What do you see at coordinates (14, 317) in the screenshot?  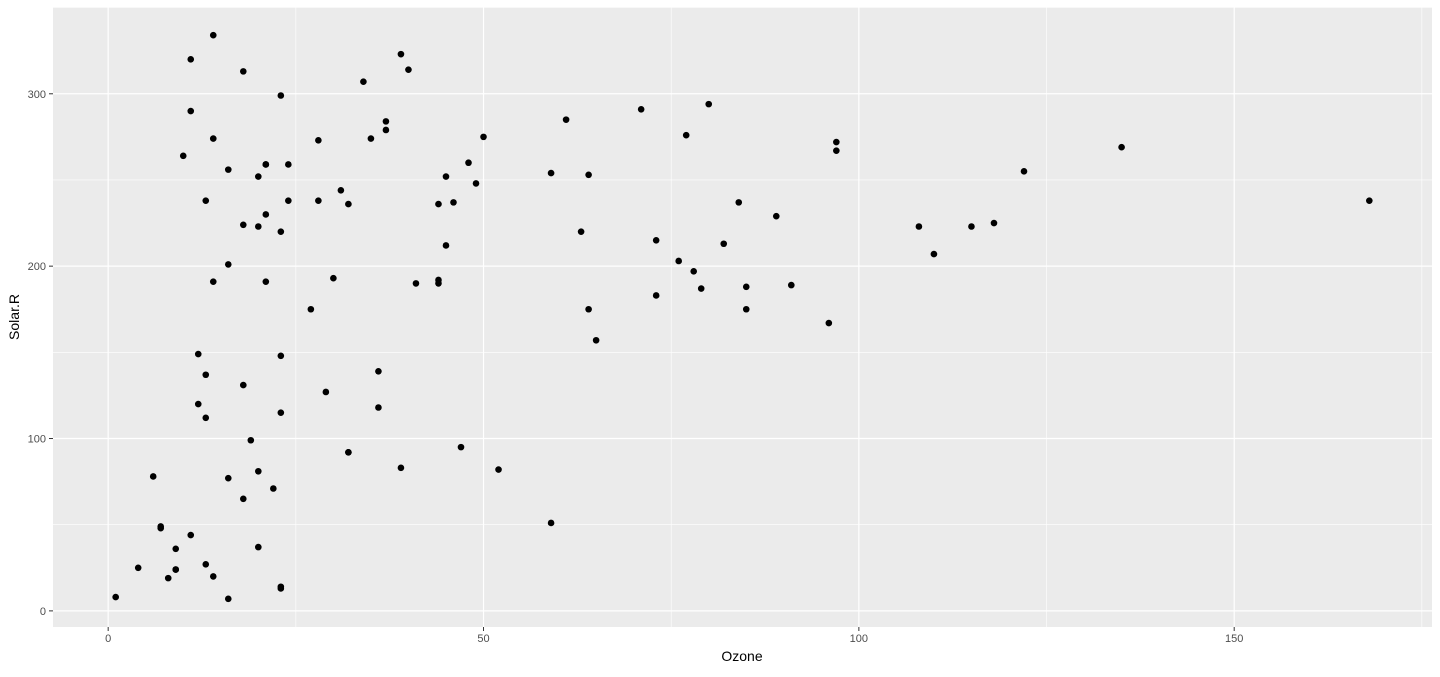 I see `y-axis-title: Solar.R` at bounding box center [14, 317].